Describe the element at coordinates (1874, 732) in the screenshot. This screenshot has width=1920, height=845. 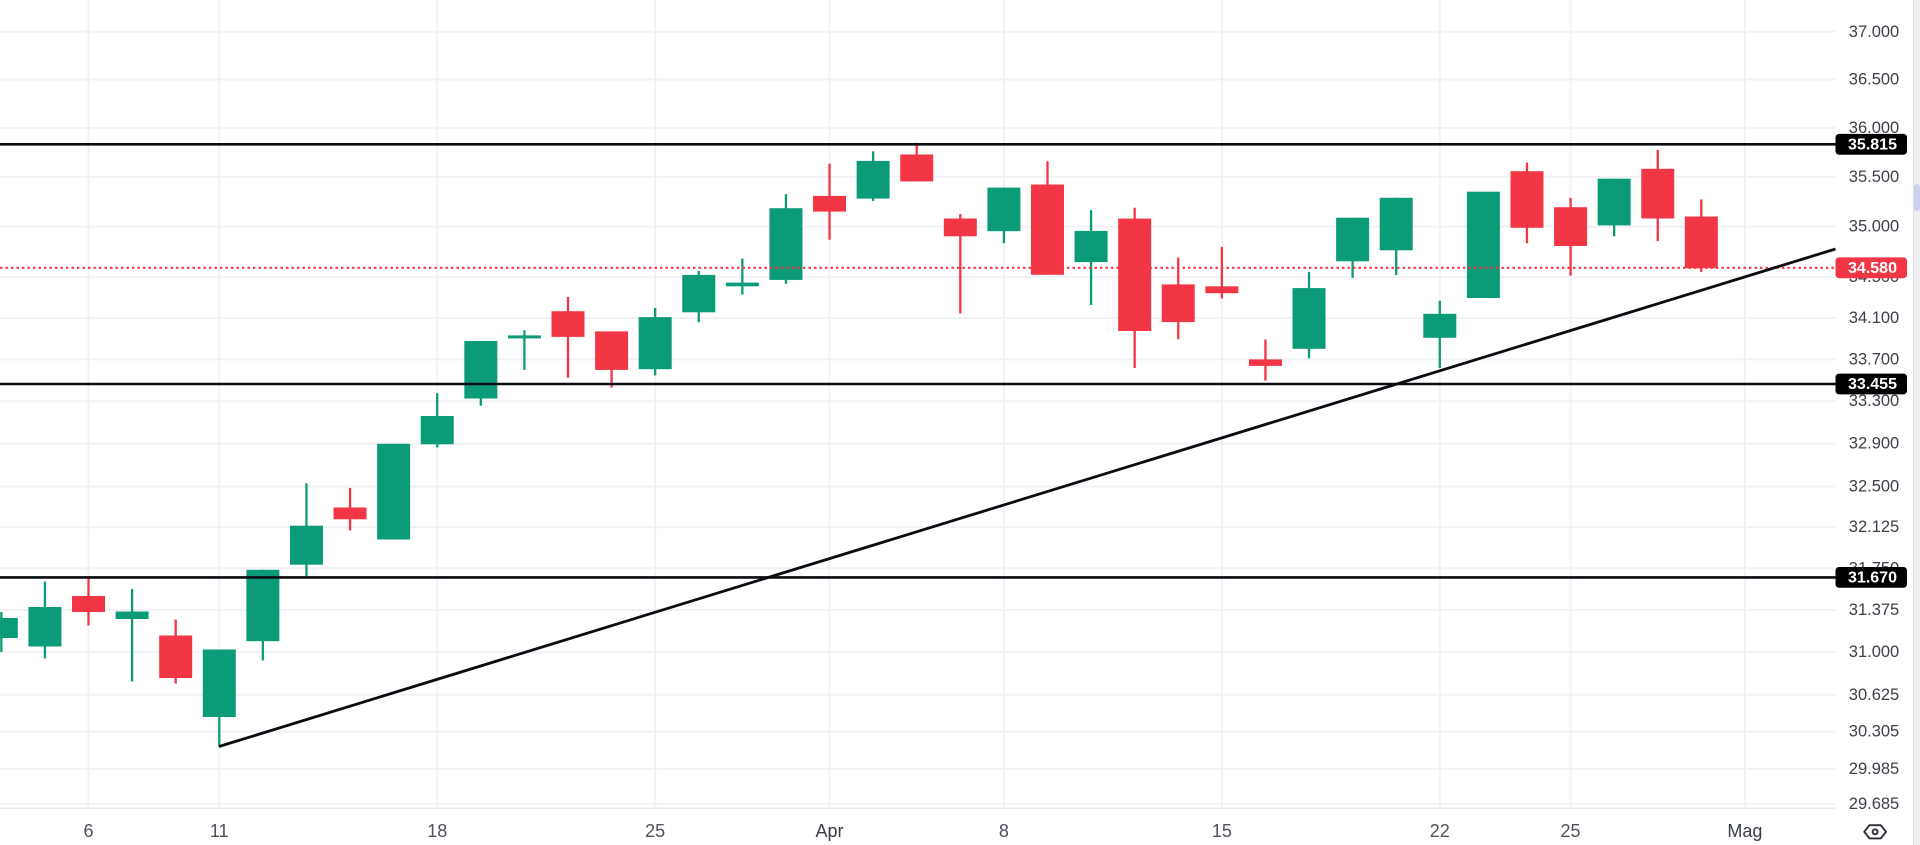
I see `svg-text: 30.305` at that location.